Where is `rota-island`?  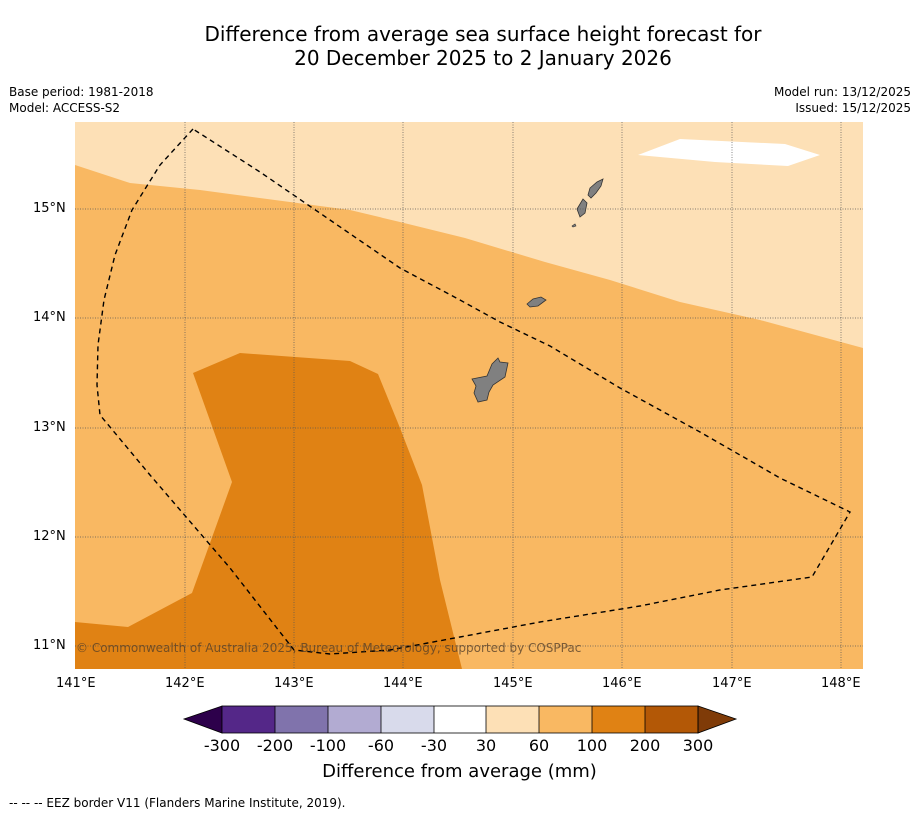 rota-island is located at coordinates (536, 302).